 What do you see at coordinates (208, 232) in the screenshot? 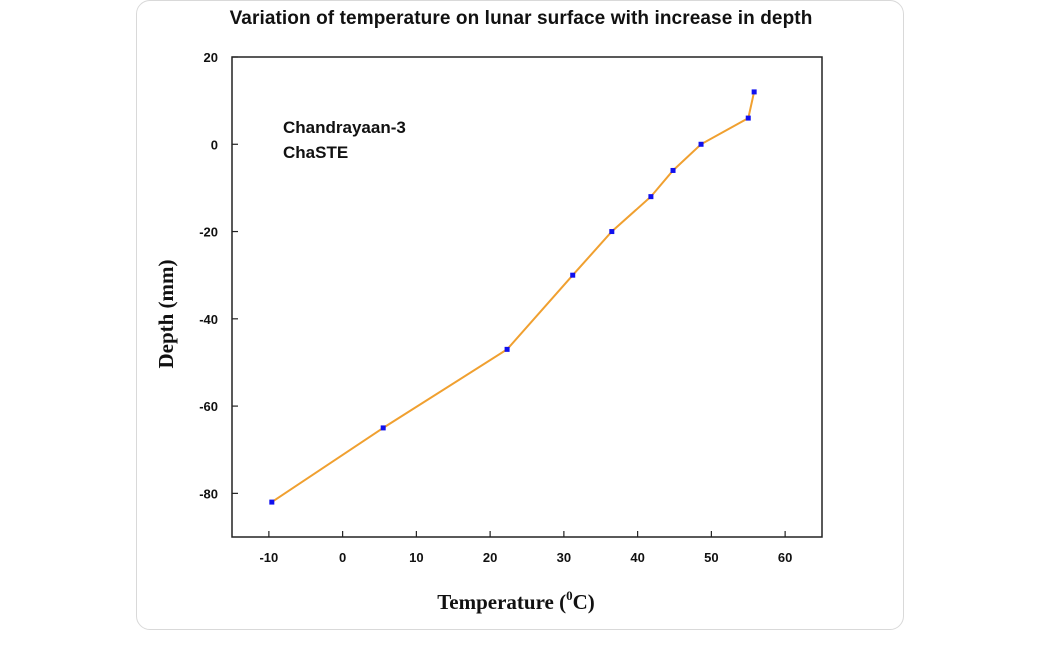
I see `y-tick-label: -20` at bounding box center [208, 232].